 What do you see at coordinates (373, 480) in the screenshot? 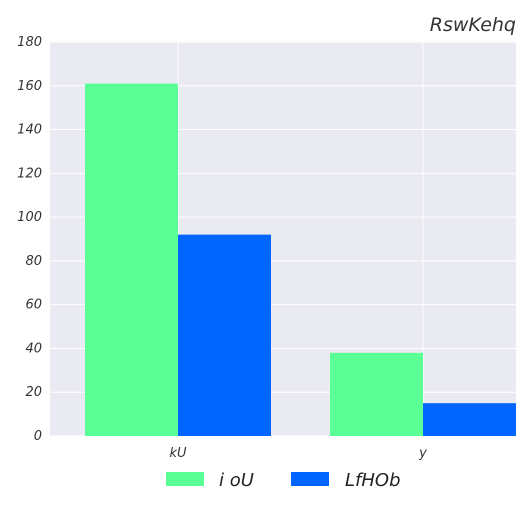
I see `legend-label-lfhob: LfHOb` at bounding box center [373, 480].